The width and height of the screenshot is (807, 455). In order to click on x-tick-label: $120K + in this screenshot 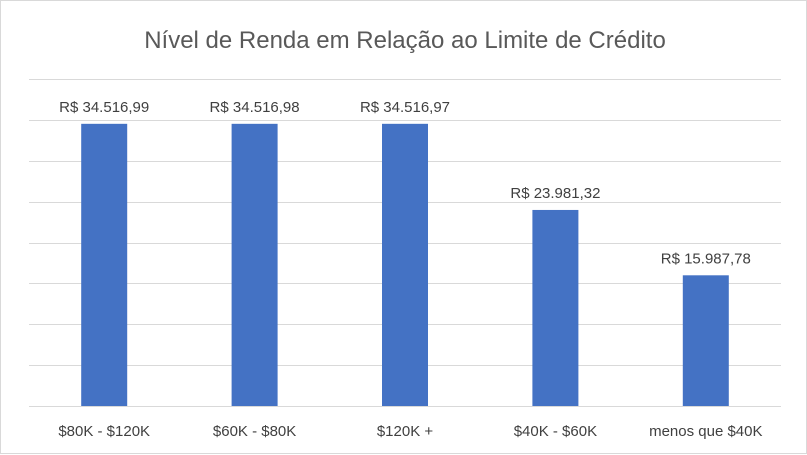, I will do `click(405, 431)`.